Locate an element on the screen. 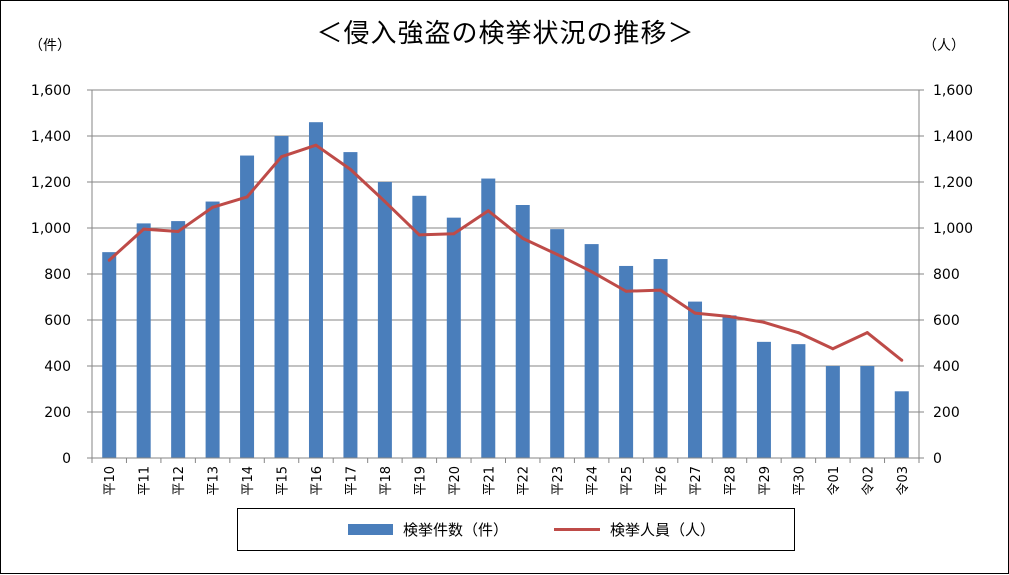  x-tick-label: 平22 is located at coordinates (524, 481).